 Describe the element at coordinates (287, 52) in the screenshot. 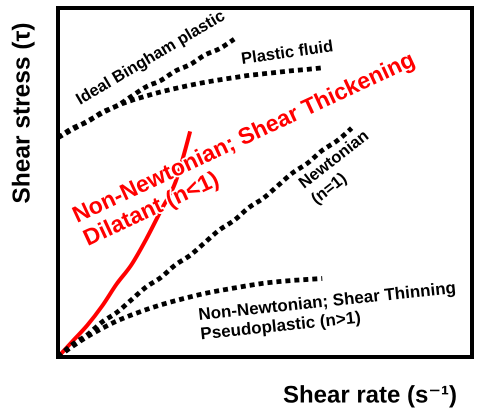

I see `text: Plastic fluid` at that location.